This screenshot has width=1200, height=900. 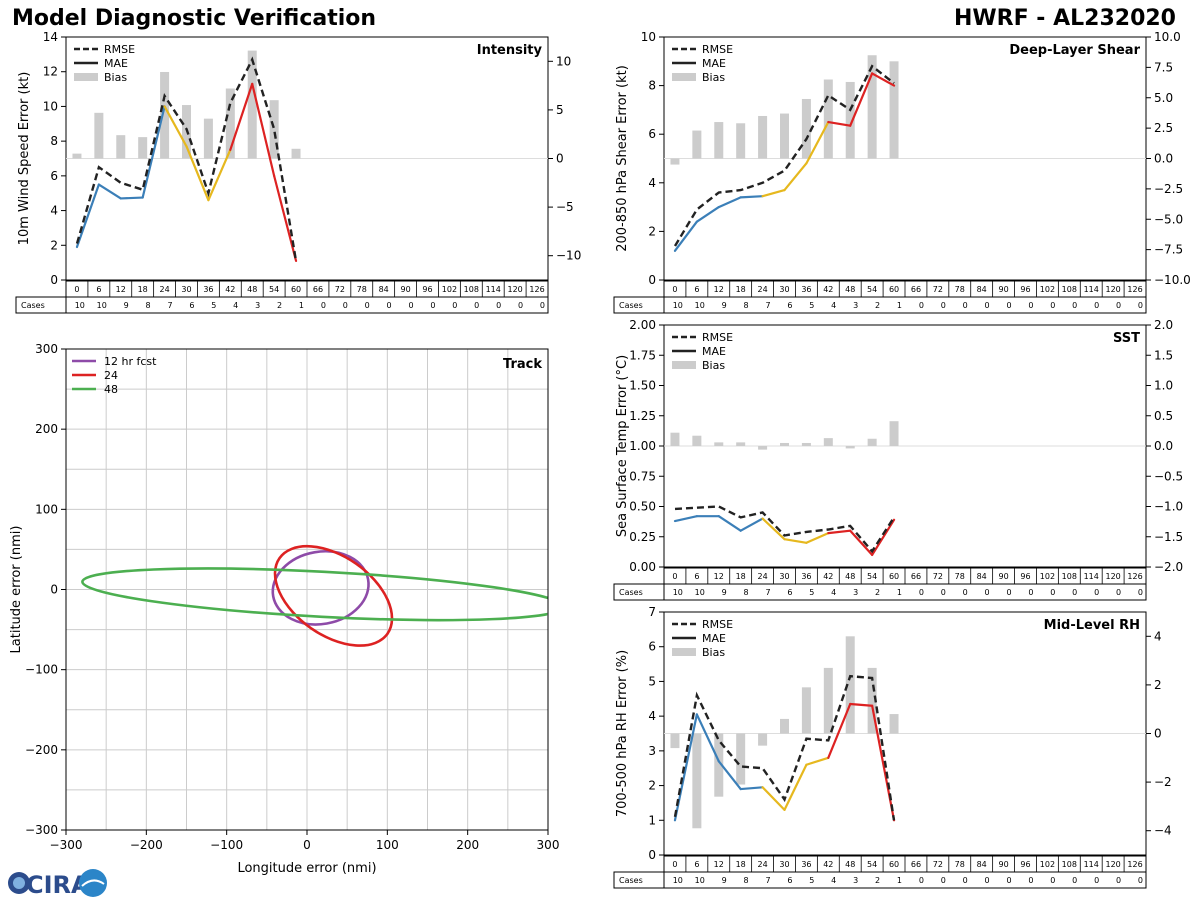 I want to click on shear-y2tick-label: 2.5, so click(x=1163, y=128).